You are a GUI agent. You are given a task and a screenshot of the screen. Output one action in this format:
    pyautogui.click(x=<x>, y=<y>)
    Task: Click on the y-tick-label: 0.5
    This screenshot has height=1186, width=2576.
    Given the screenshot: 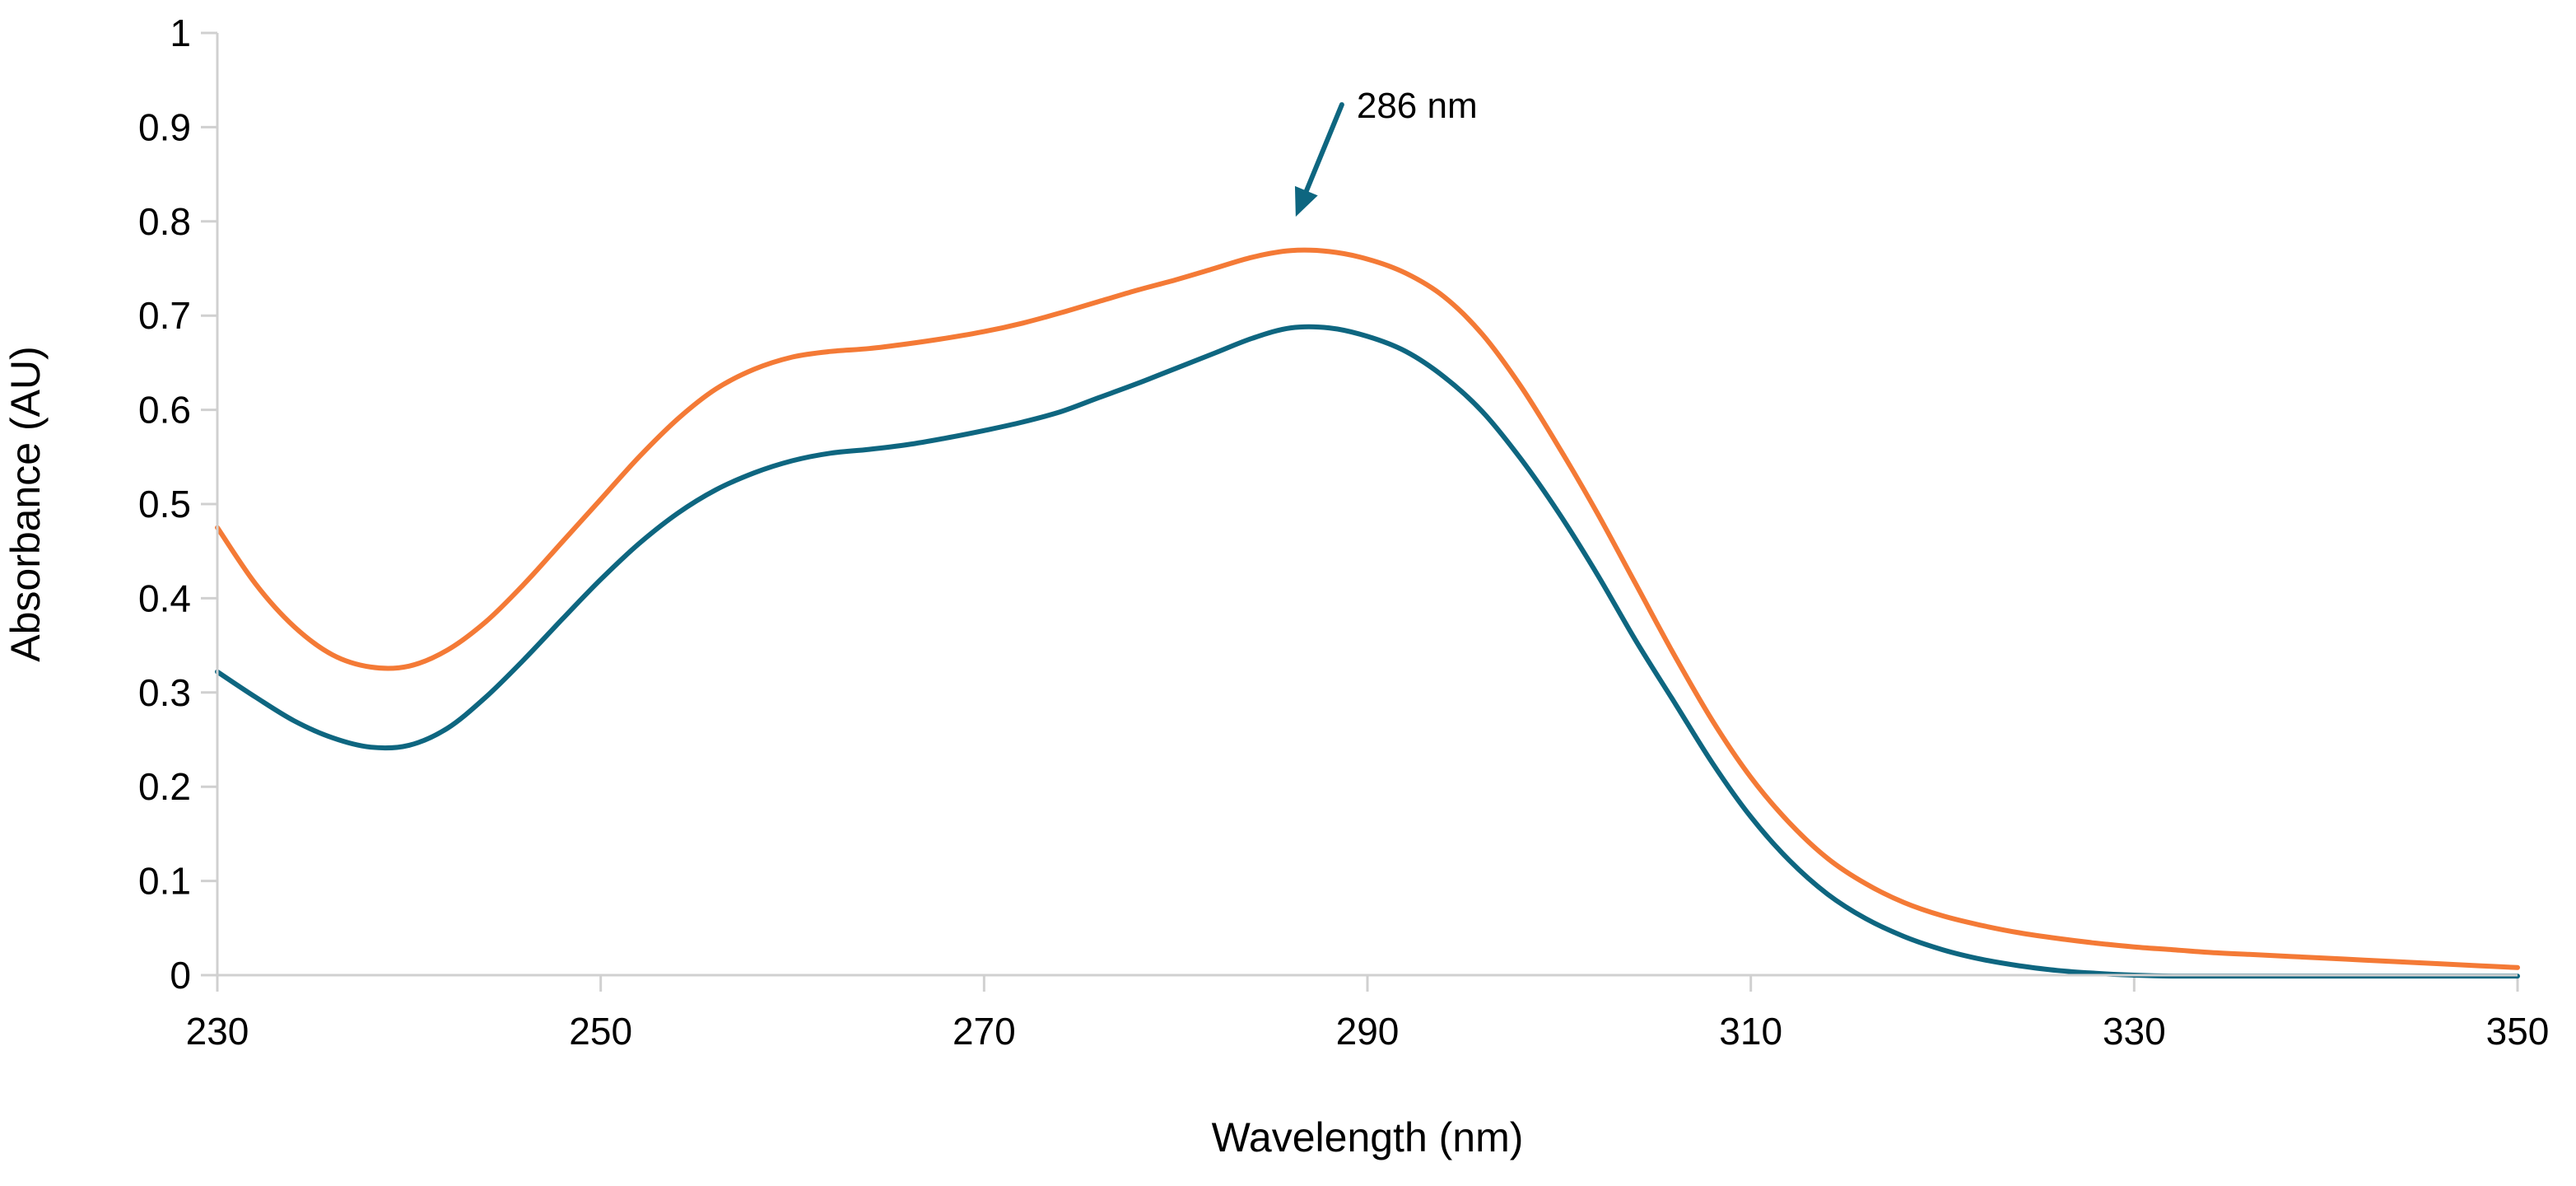 What is the action you would take?
    pyautogui.click(x=164, y=504)
    